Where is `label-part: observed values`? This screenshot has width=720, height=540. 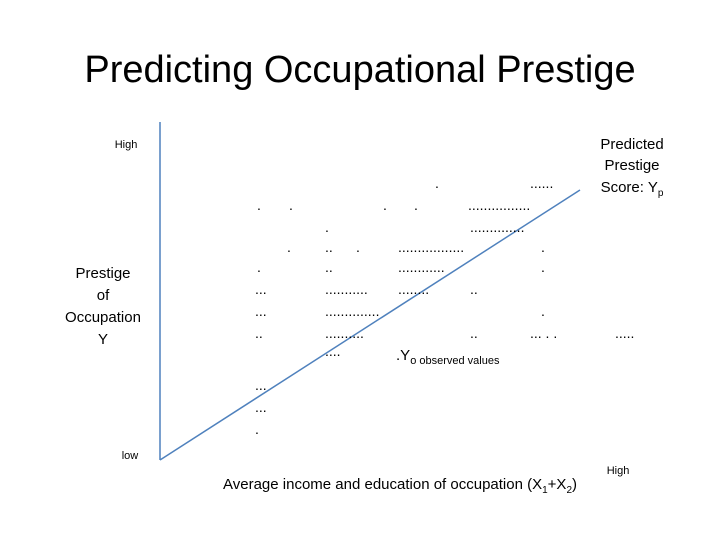 label-part: observed values is located at coordinates (458, 361).